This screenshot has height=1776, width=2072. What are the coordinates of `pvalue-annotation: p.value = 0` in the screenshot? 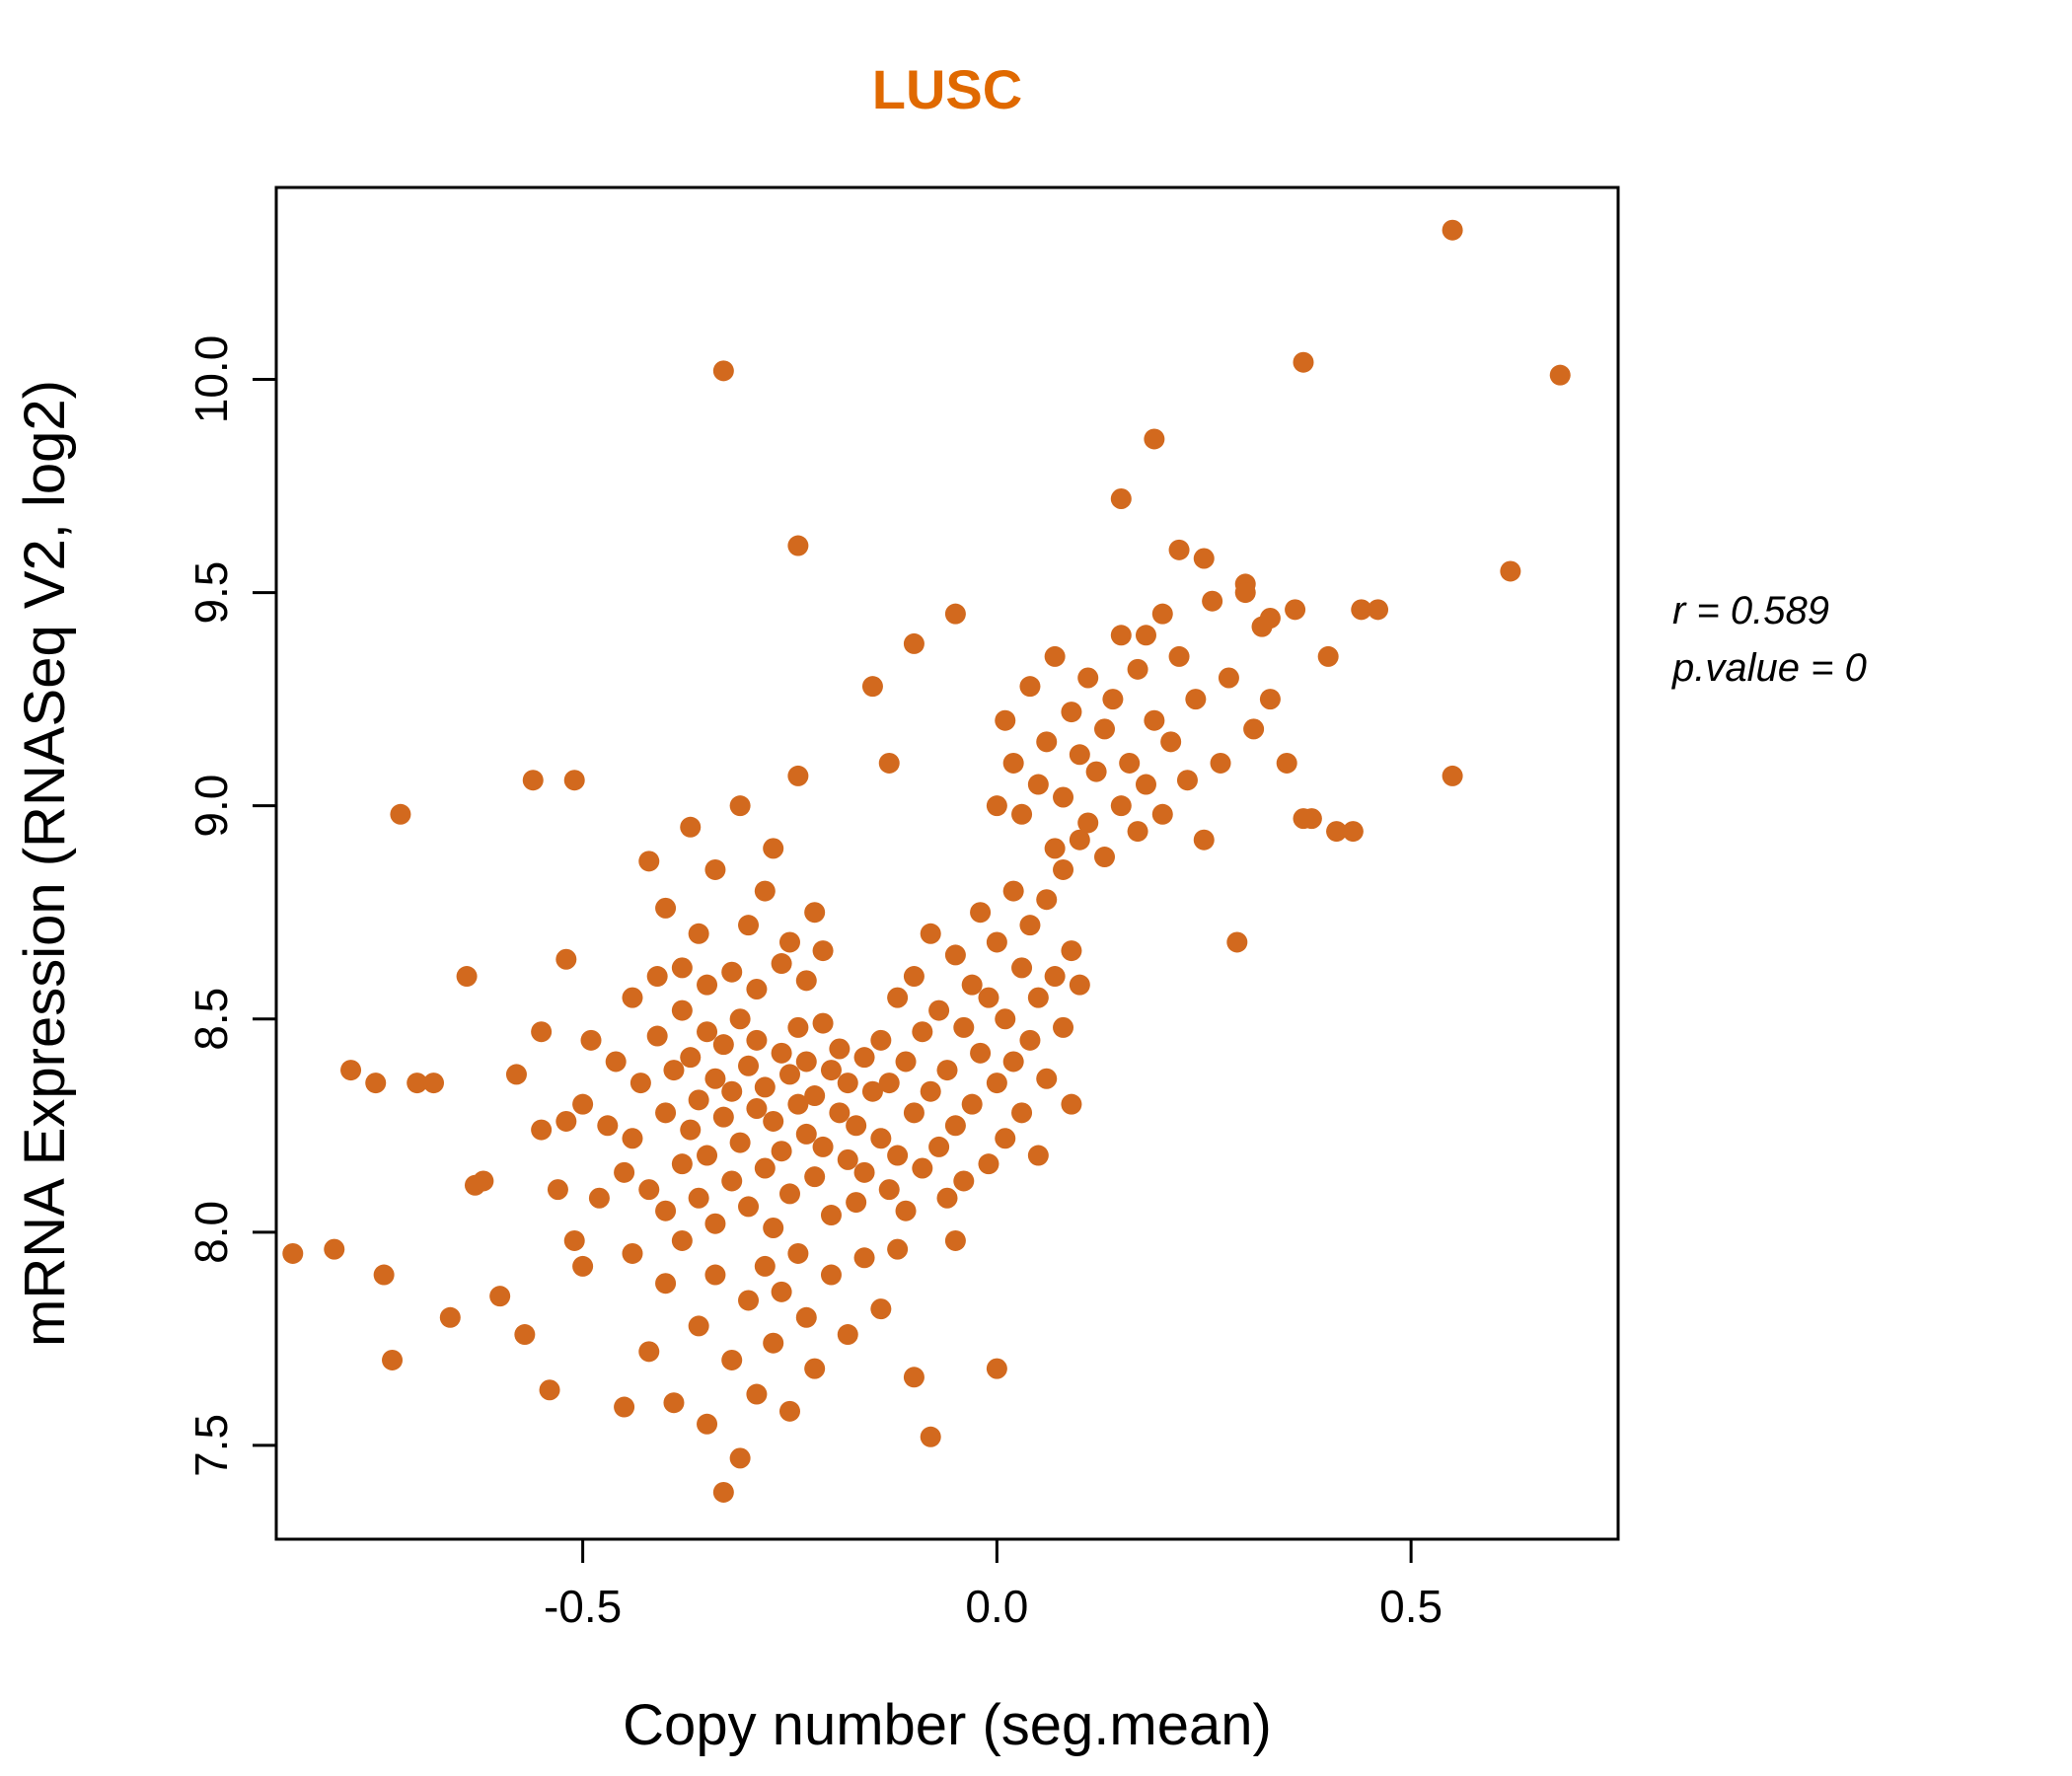 It's located at (1769, 668).